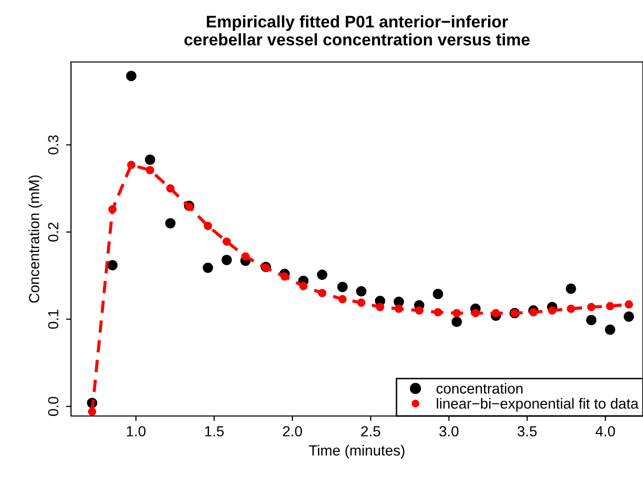  Describe the element at coordinates (370, 431) in the screenshot. I see `x-tick-label: 2.5` at that location.